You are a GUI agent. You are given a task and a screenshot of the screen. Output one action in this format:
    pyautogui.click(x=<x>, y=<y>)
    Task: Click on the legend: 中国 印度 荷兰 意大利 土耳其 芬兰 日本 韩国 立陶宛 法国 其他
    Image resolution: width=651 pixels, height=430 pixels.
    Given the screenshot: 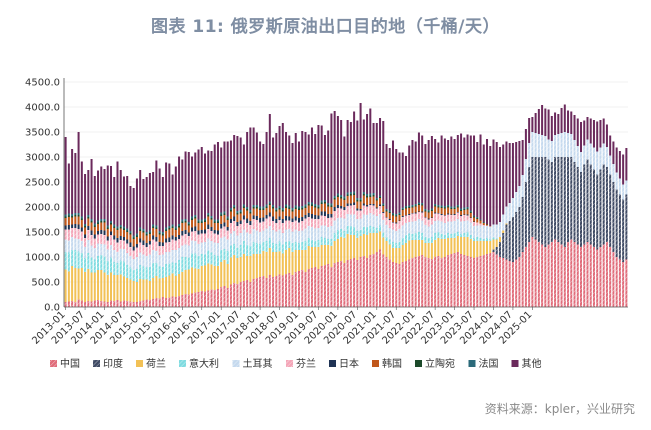 What is the action you would take?
    pyautogui.click(x=296, y=363)
    